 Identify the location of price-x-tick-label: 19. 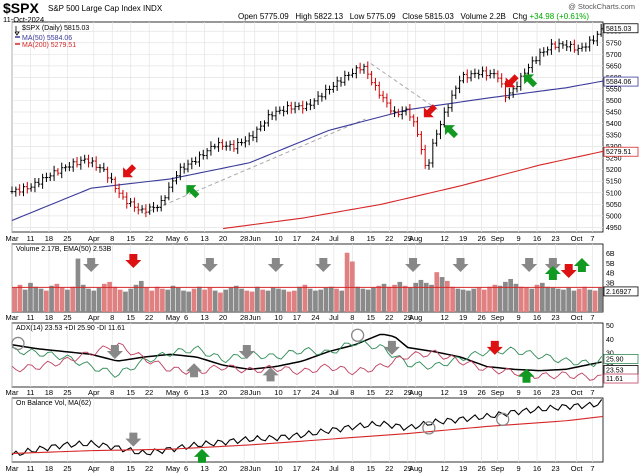
(463, 238).